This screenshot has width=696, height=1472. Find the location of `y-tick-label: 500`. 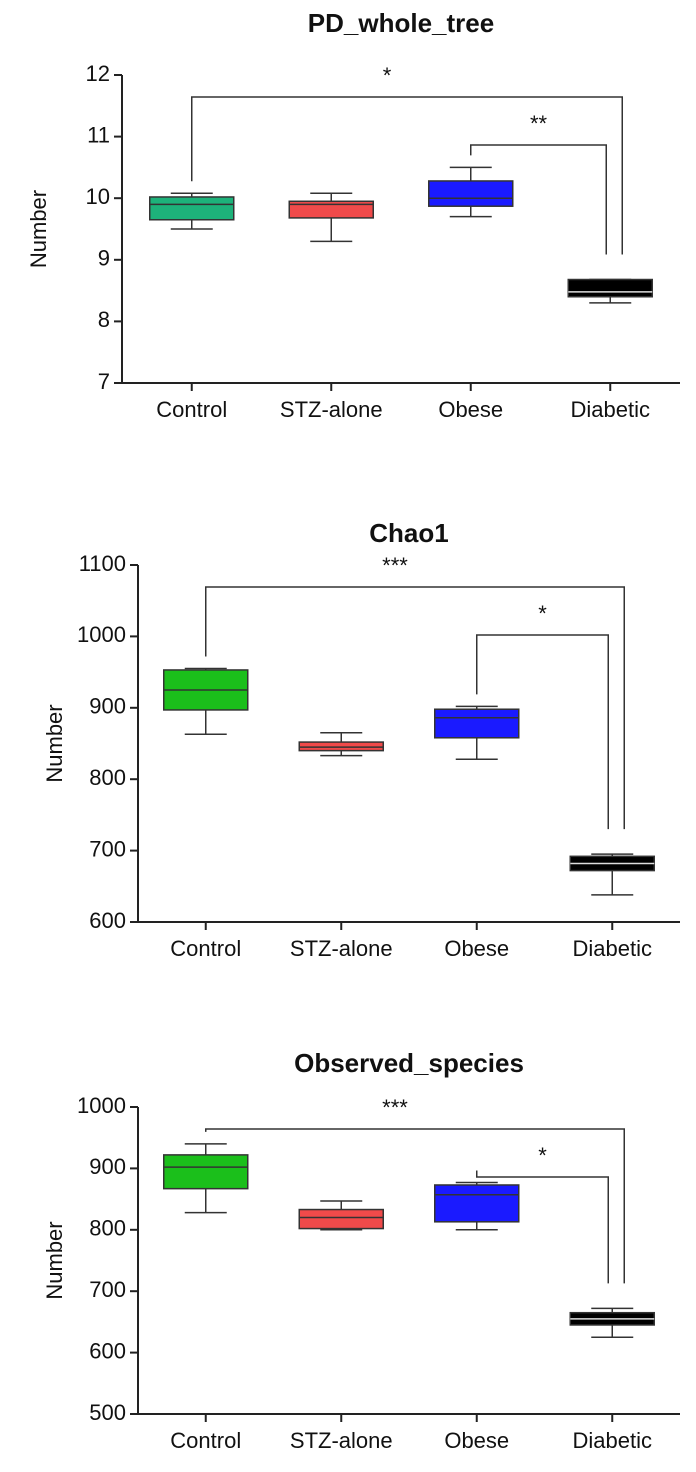

y-tick-label: 500 is located at coordinates (107, 1412).